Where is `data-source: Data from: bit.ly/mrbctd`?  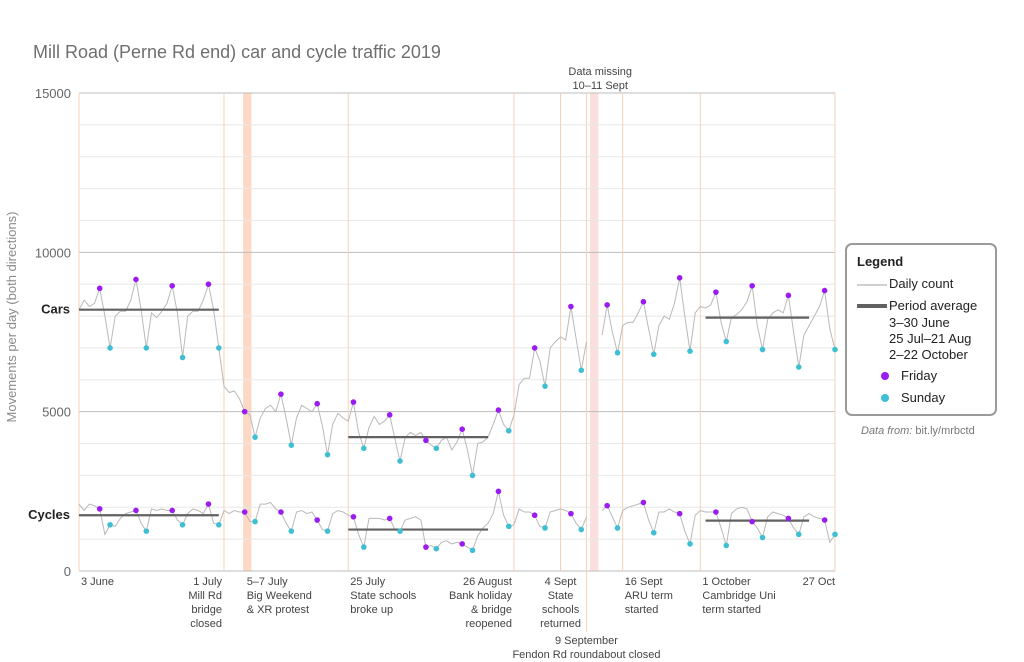
data-source: Data from: bit.ly/mrbctd is located at coordinates (918, 431).